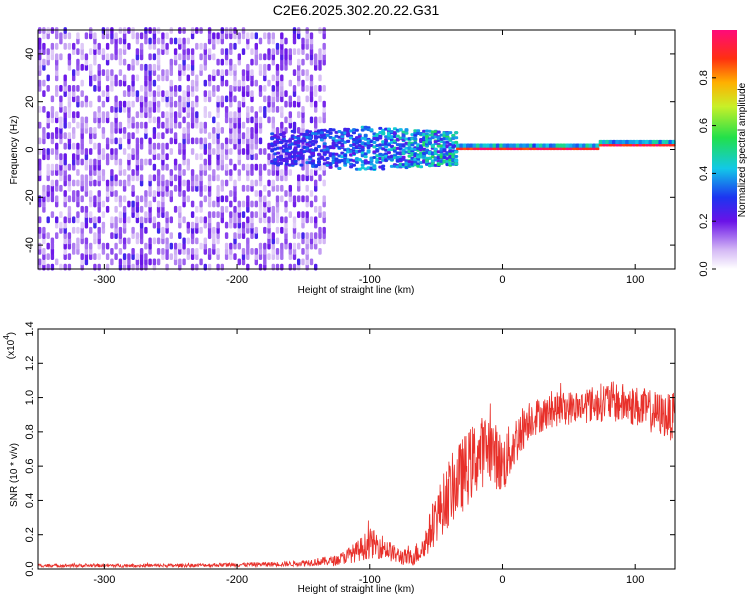  I want to click on y-tick-label: 0.4, so click(30, 500).